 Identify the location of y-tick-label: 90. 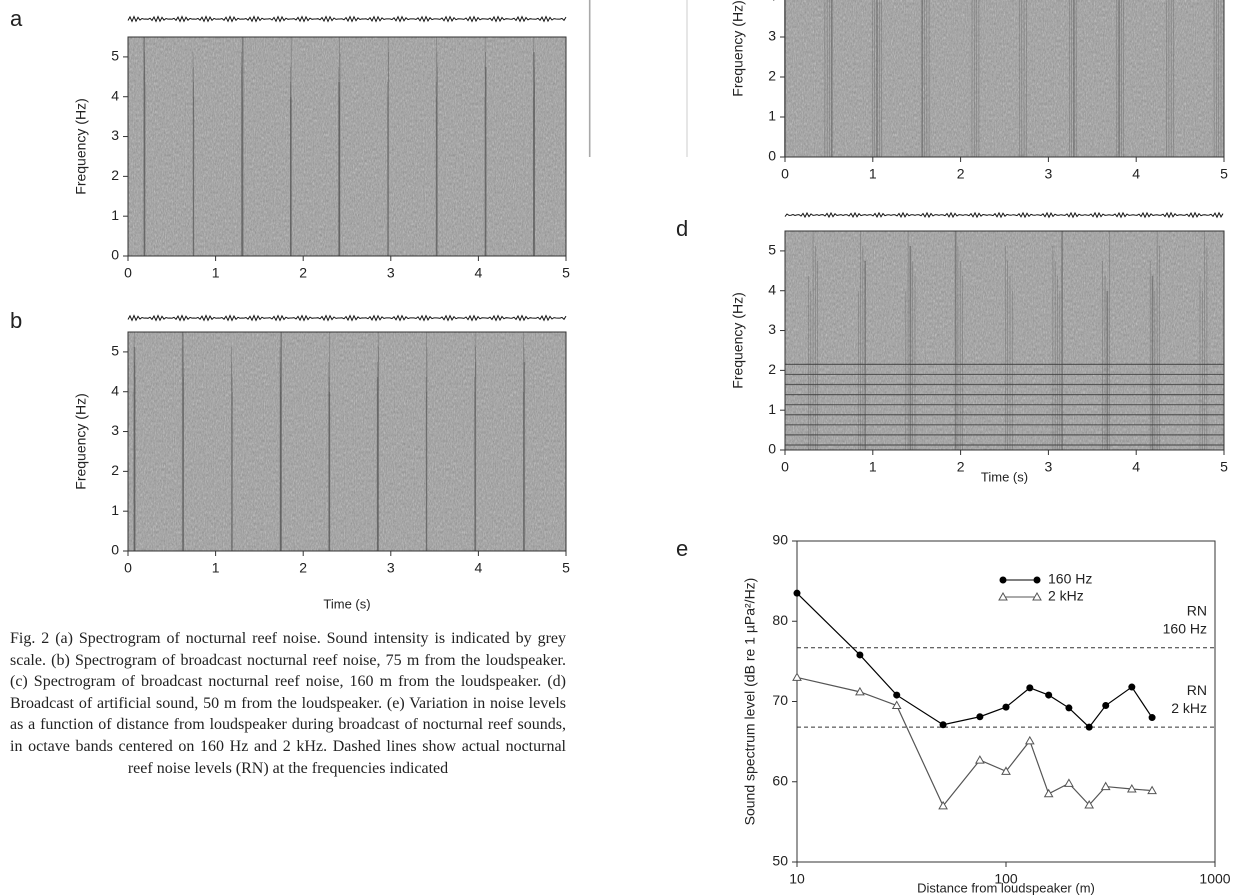
(780, 540).